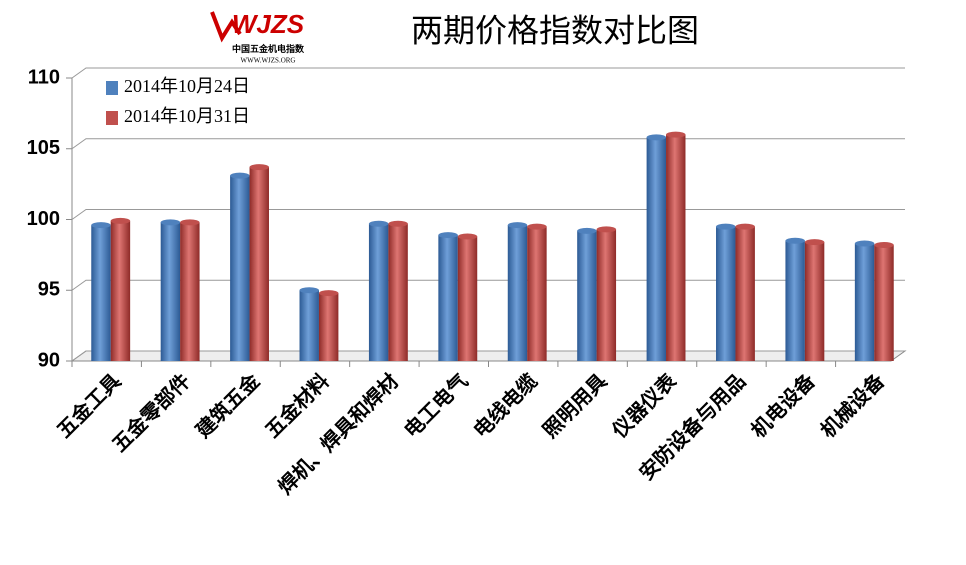  Describe the element at coordinates (49, 290) in the screenshot. I see `y-tick-label: 95` at that location.